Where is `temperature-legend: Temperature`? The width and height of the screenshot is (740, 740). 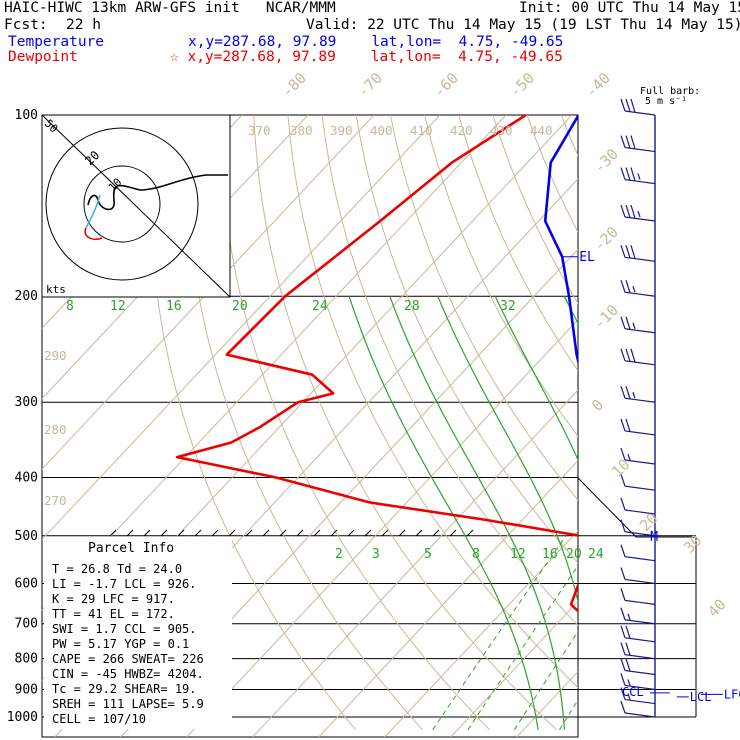 temperature-legend: Temperature is located at coordinates (56, 42).